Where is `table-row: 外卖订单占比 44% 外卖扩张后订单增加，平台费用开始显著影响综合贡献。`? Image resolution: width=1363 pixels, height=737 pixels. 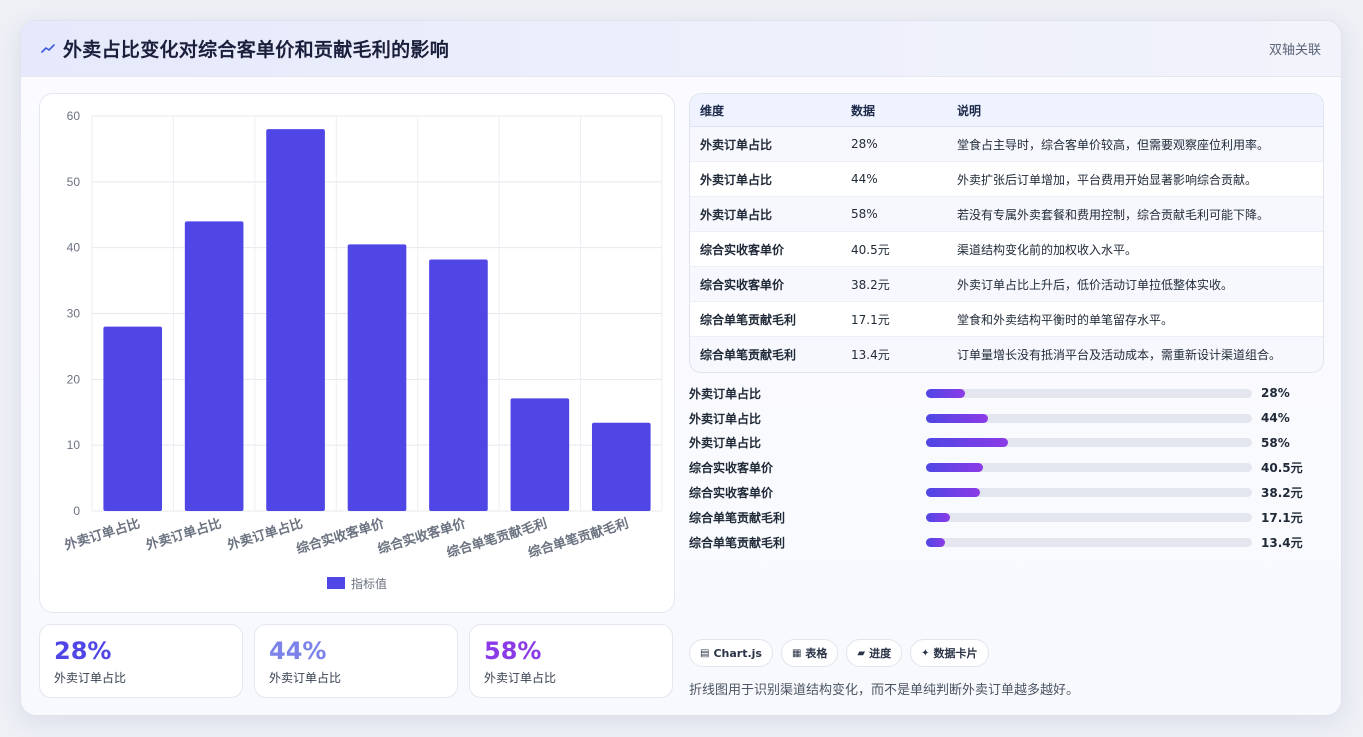
table-row: 外卖订单占比 44% 外卖扩张后订单增加，平台费用开始显著影响综合贡献。 is located at coordinates (1006, 179).